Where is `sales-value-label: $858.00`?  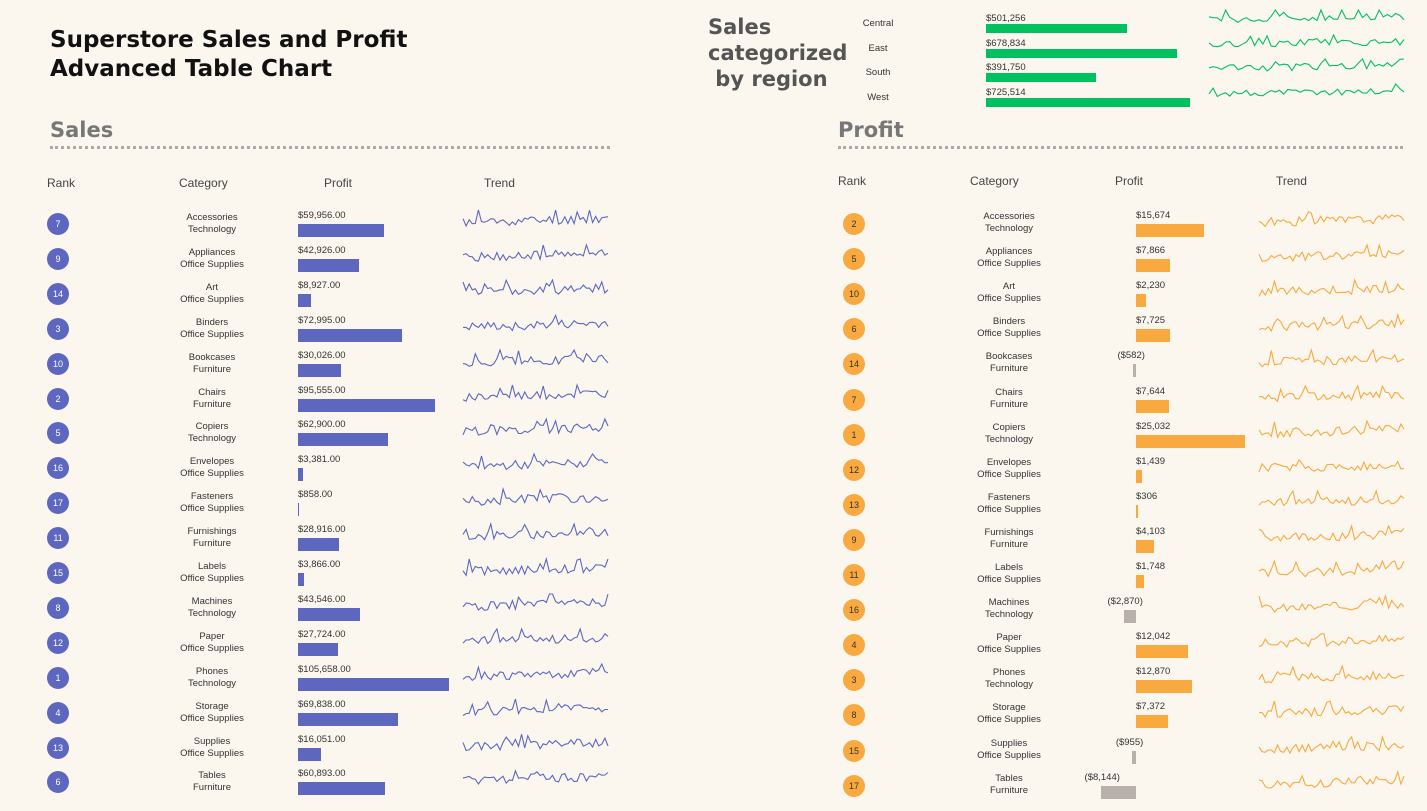
sales-value-label: $858.00 is located at coordinates (315, 495).